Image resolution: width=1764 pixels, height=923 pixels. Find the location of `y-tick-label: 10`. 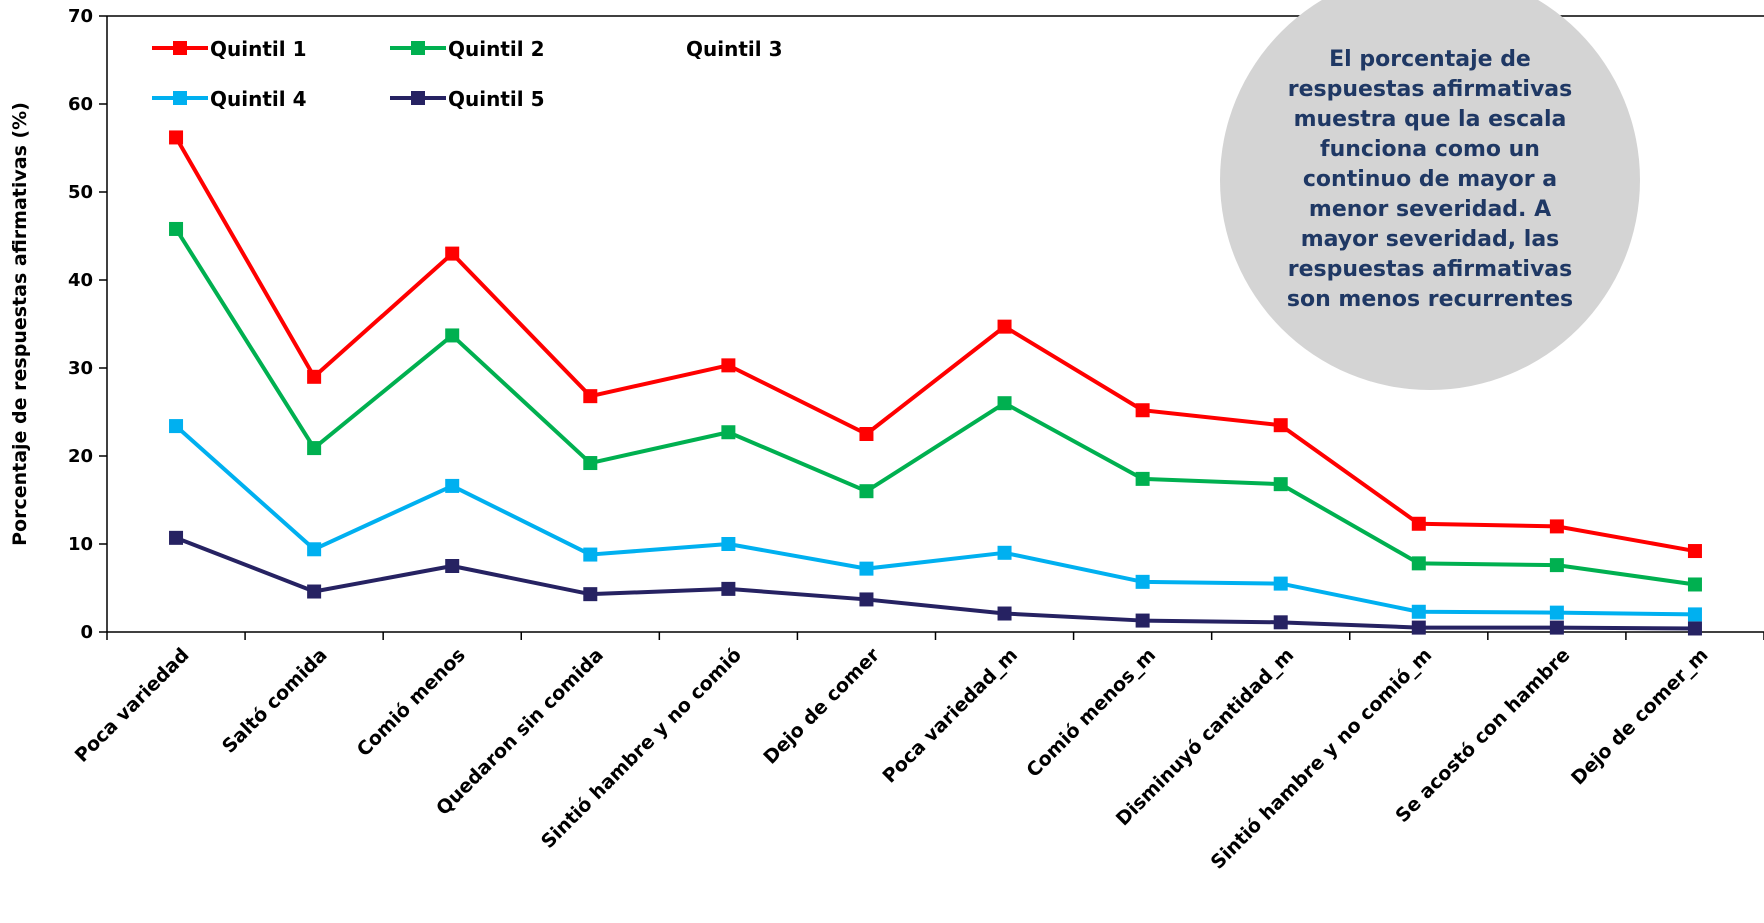

y-tick-label: 10 is located at coordinates (80, 544).